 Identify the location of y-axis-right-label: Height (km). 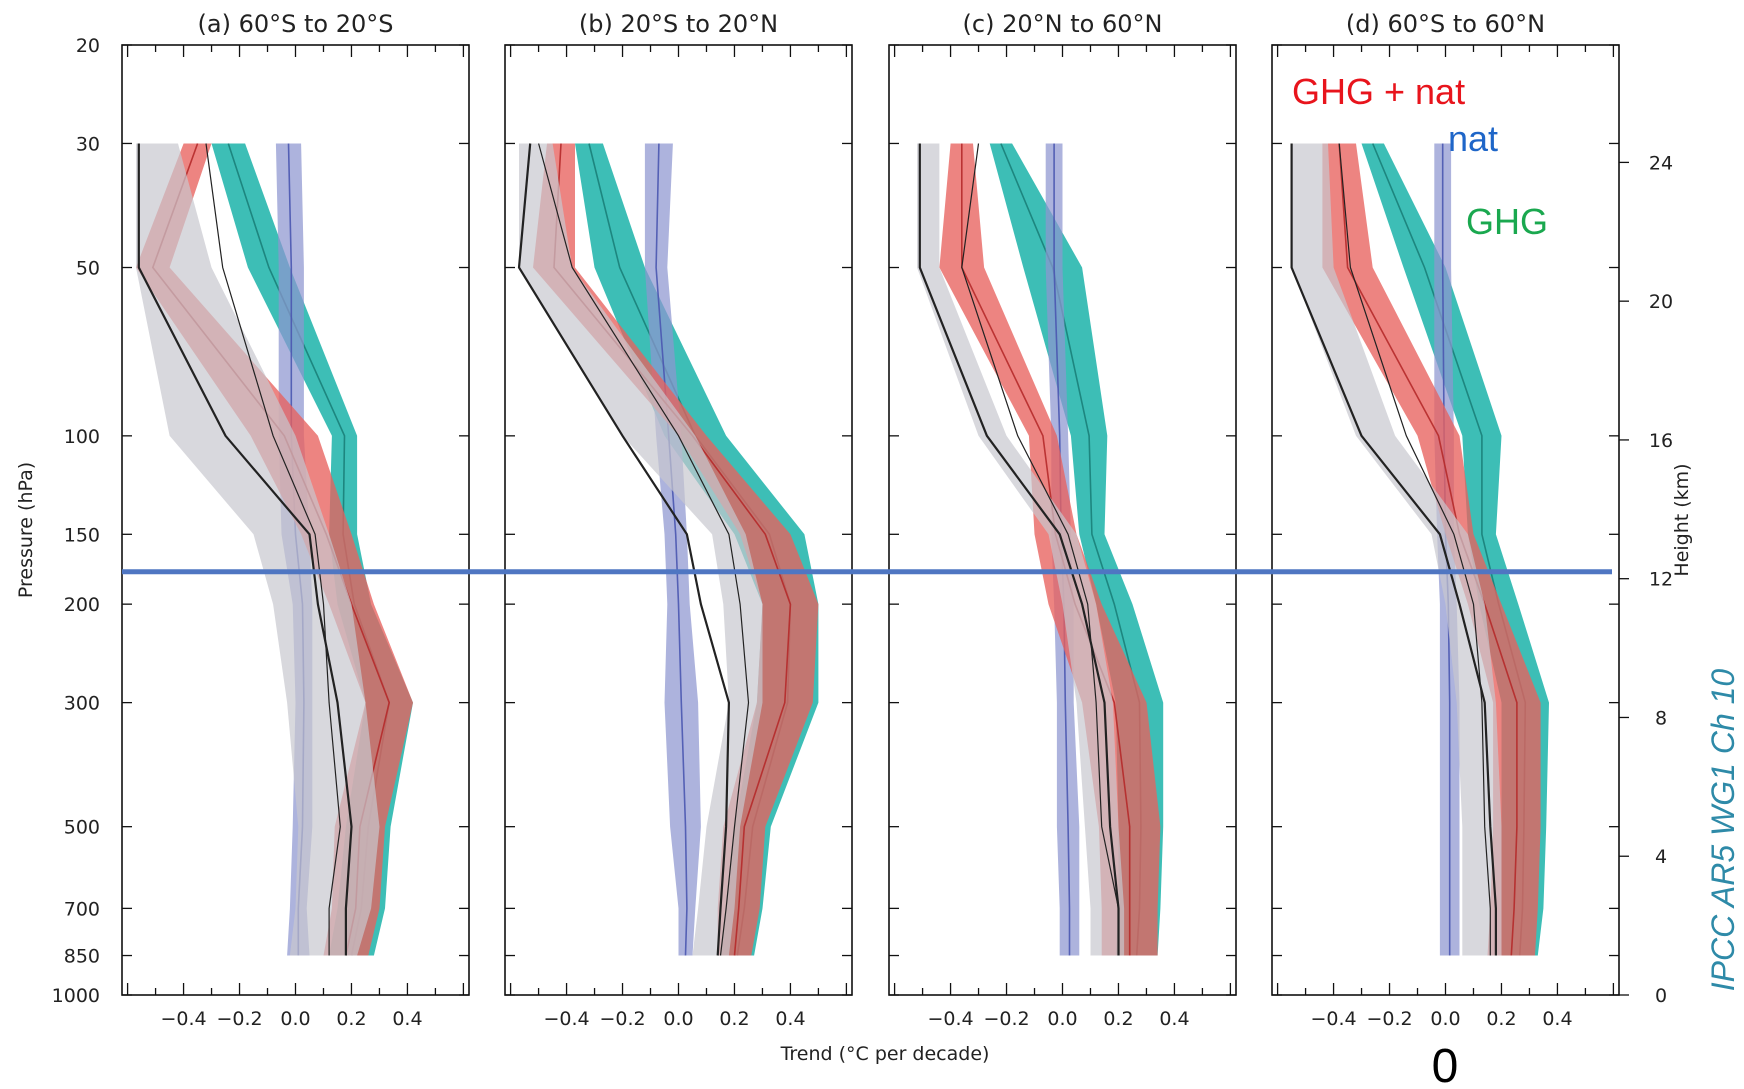
(1682, 519).